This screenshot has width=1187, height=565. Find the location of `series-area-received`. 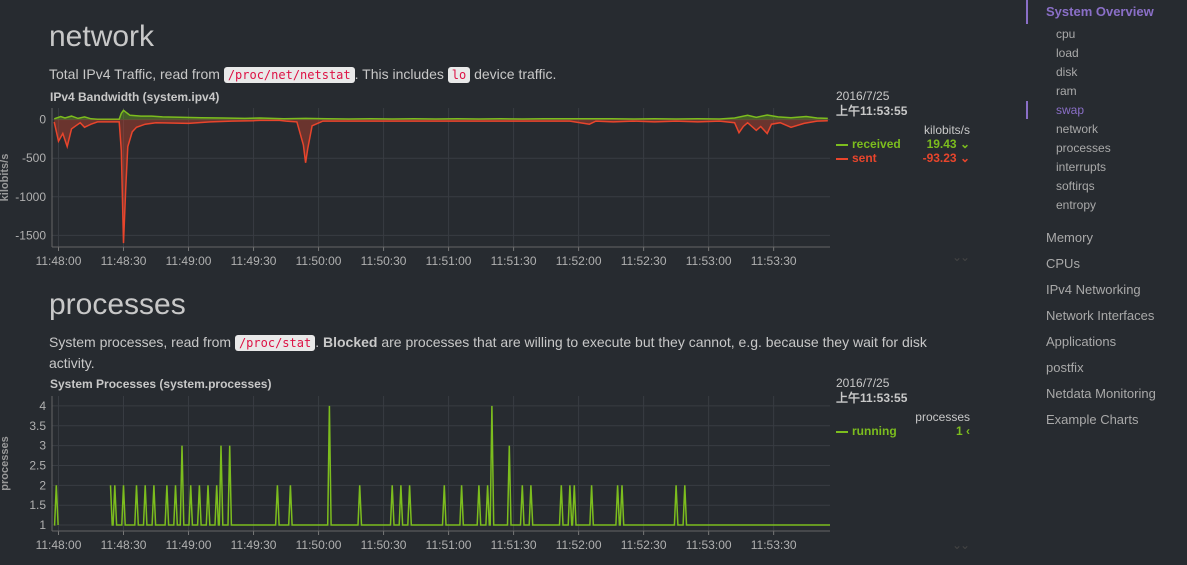

series-area-received is located at coordinates (441, 115).